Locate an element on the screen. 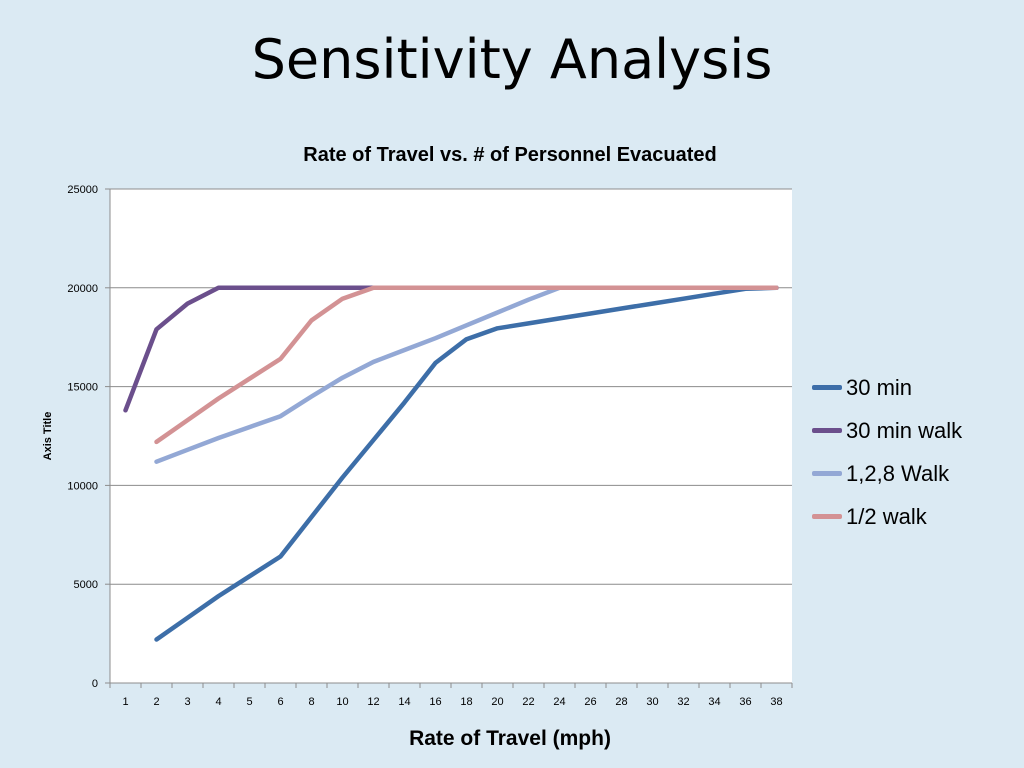  legend-item-30-min: 30 min is located at coordinates (887, 387).